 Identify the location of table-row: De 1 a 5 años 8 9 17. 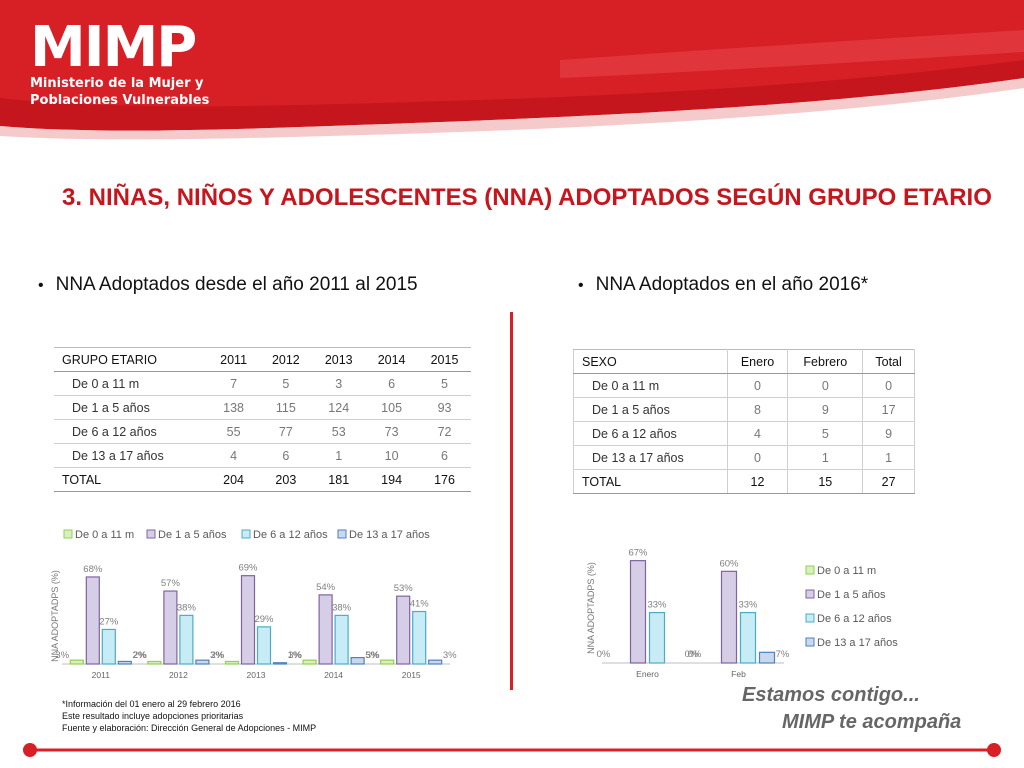
(744, 409).